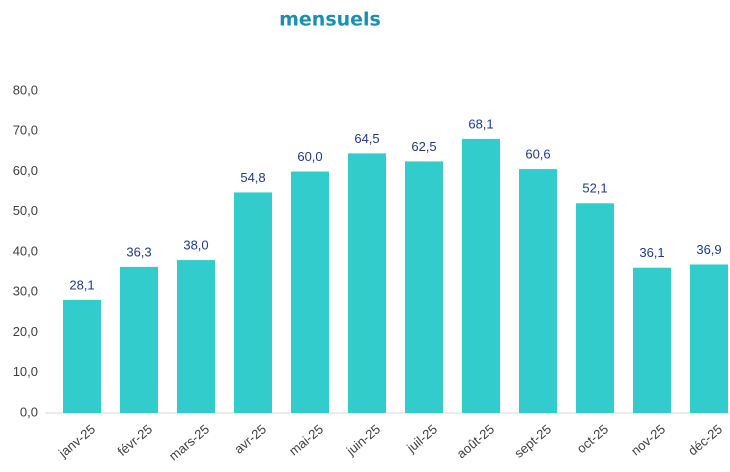 Image resolution: width=730 pixels, height=472 pixels. I want to click on chart-title: mensuels, so click(330, 20).